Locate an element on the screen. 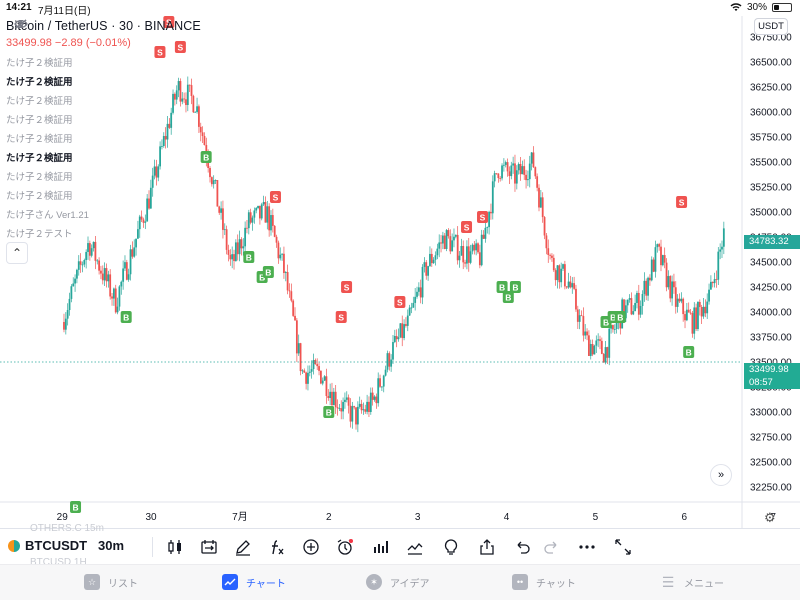 Image resolution: width=800 pixels, height=600 pixels. tab-list: ☆ リスト is located at coordinates (111, 582).